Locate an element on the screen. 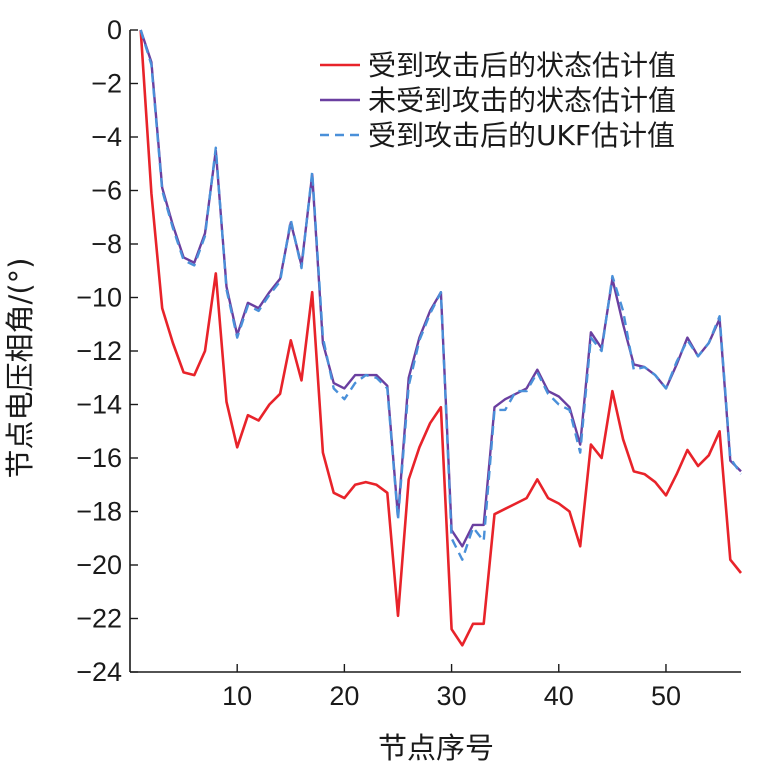  y-tick-label: −22 is located at coordinates (99, 619).